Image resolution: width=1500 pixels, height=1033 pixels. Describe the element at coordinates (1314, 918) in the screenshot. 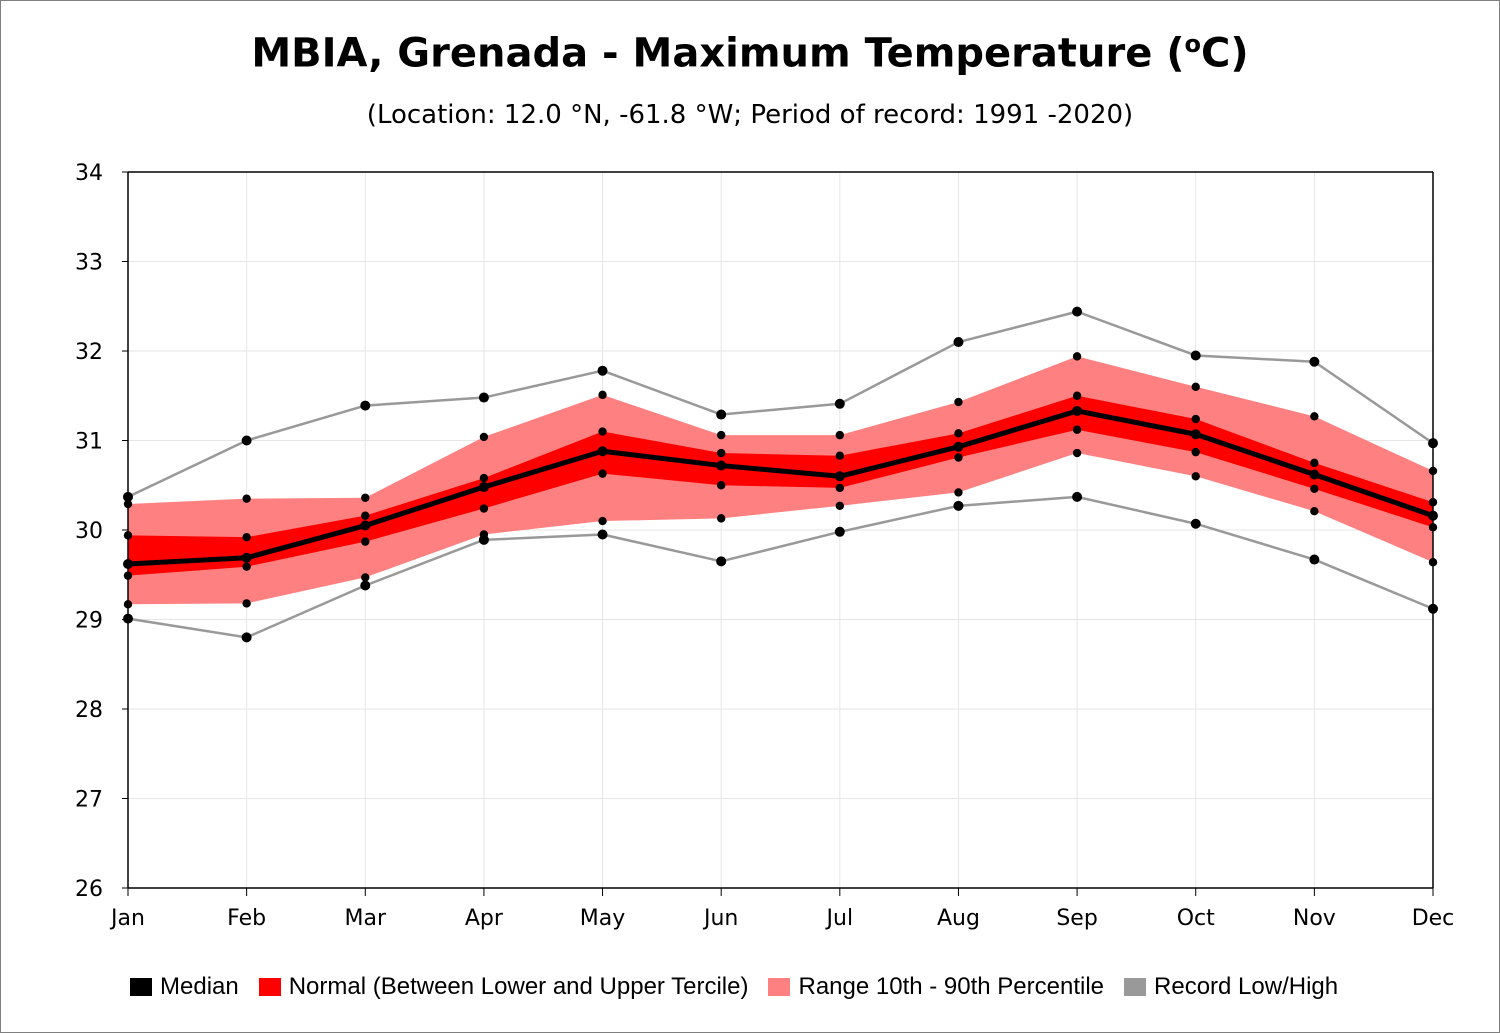

I see `x-tick-label: Nov` at that location.